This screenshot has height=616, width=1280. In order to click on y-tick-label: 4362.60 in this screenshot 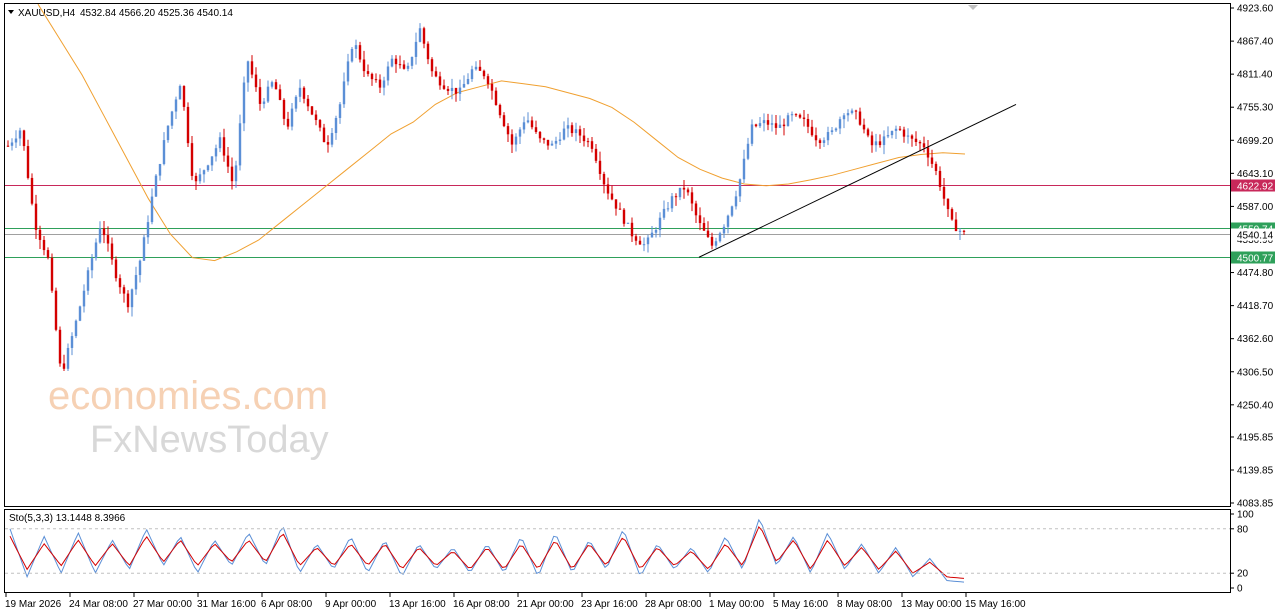, I will do `click(1255, 339)`.